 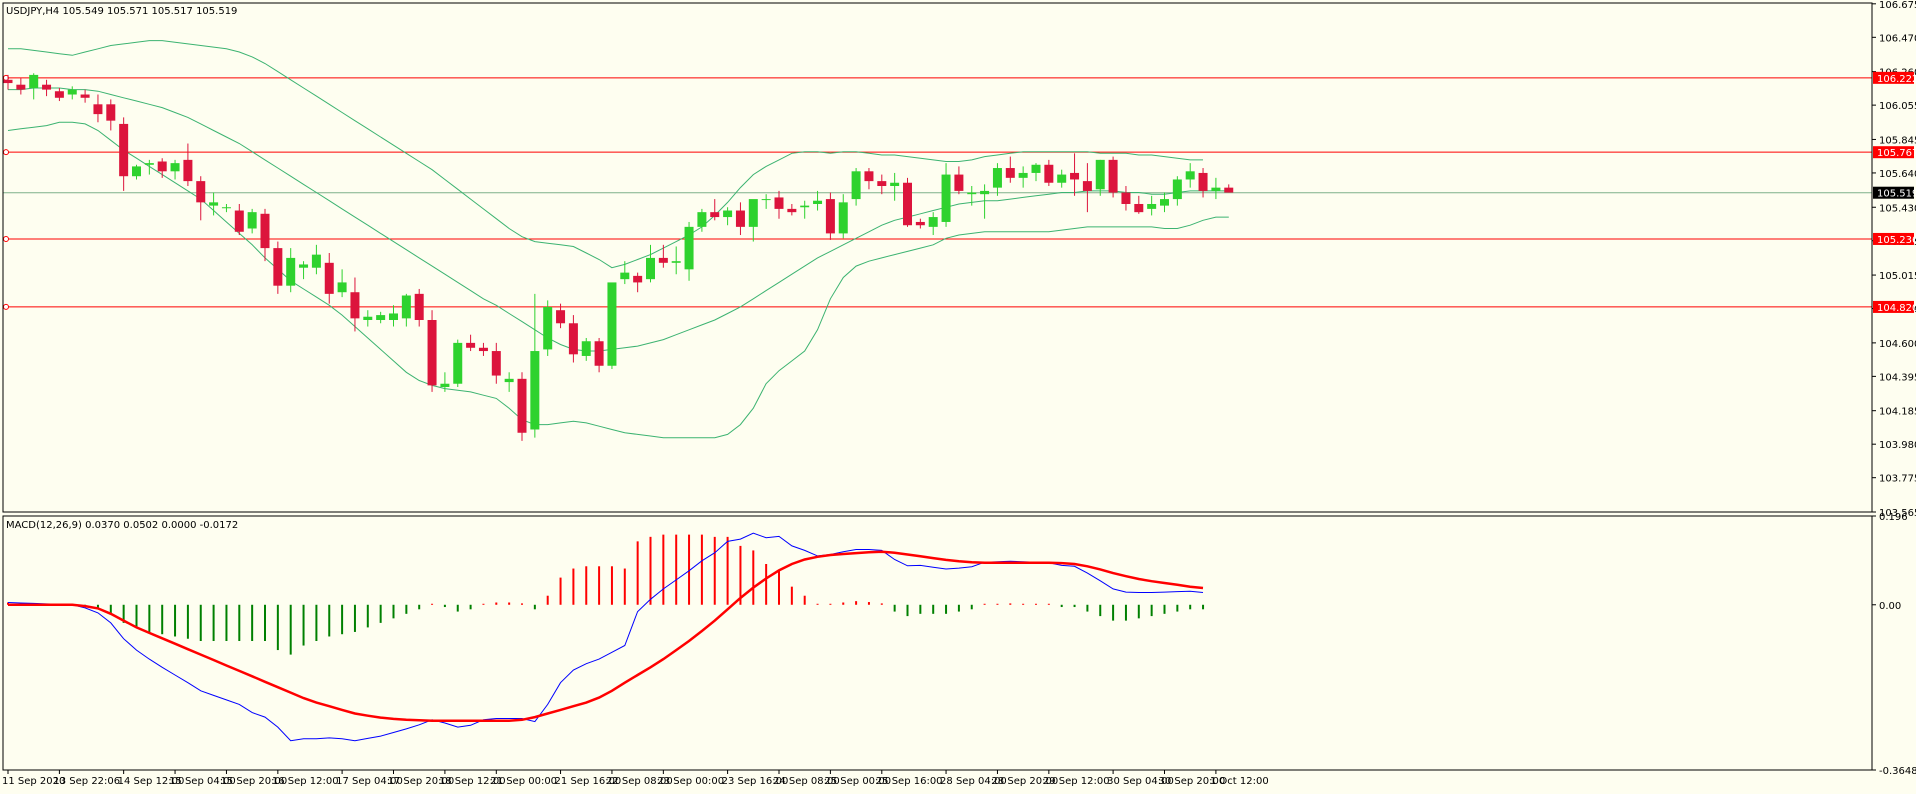 I want to click on price-tick-label: 106.675, so click(x=1897, y=5).